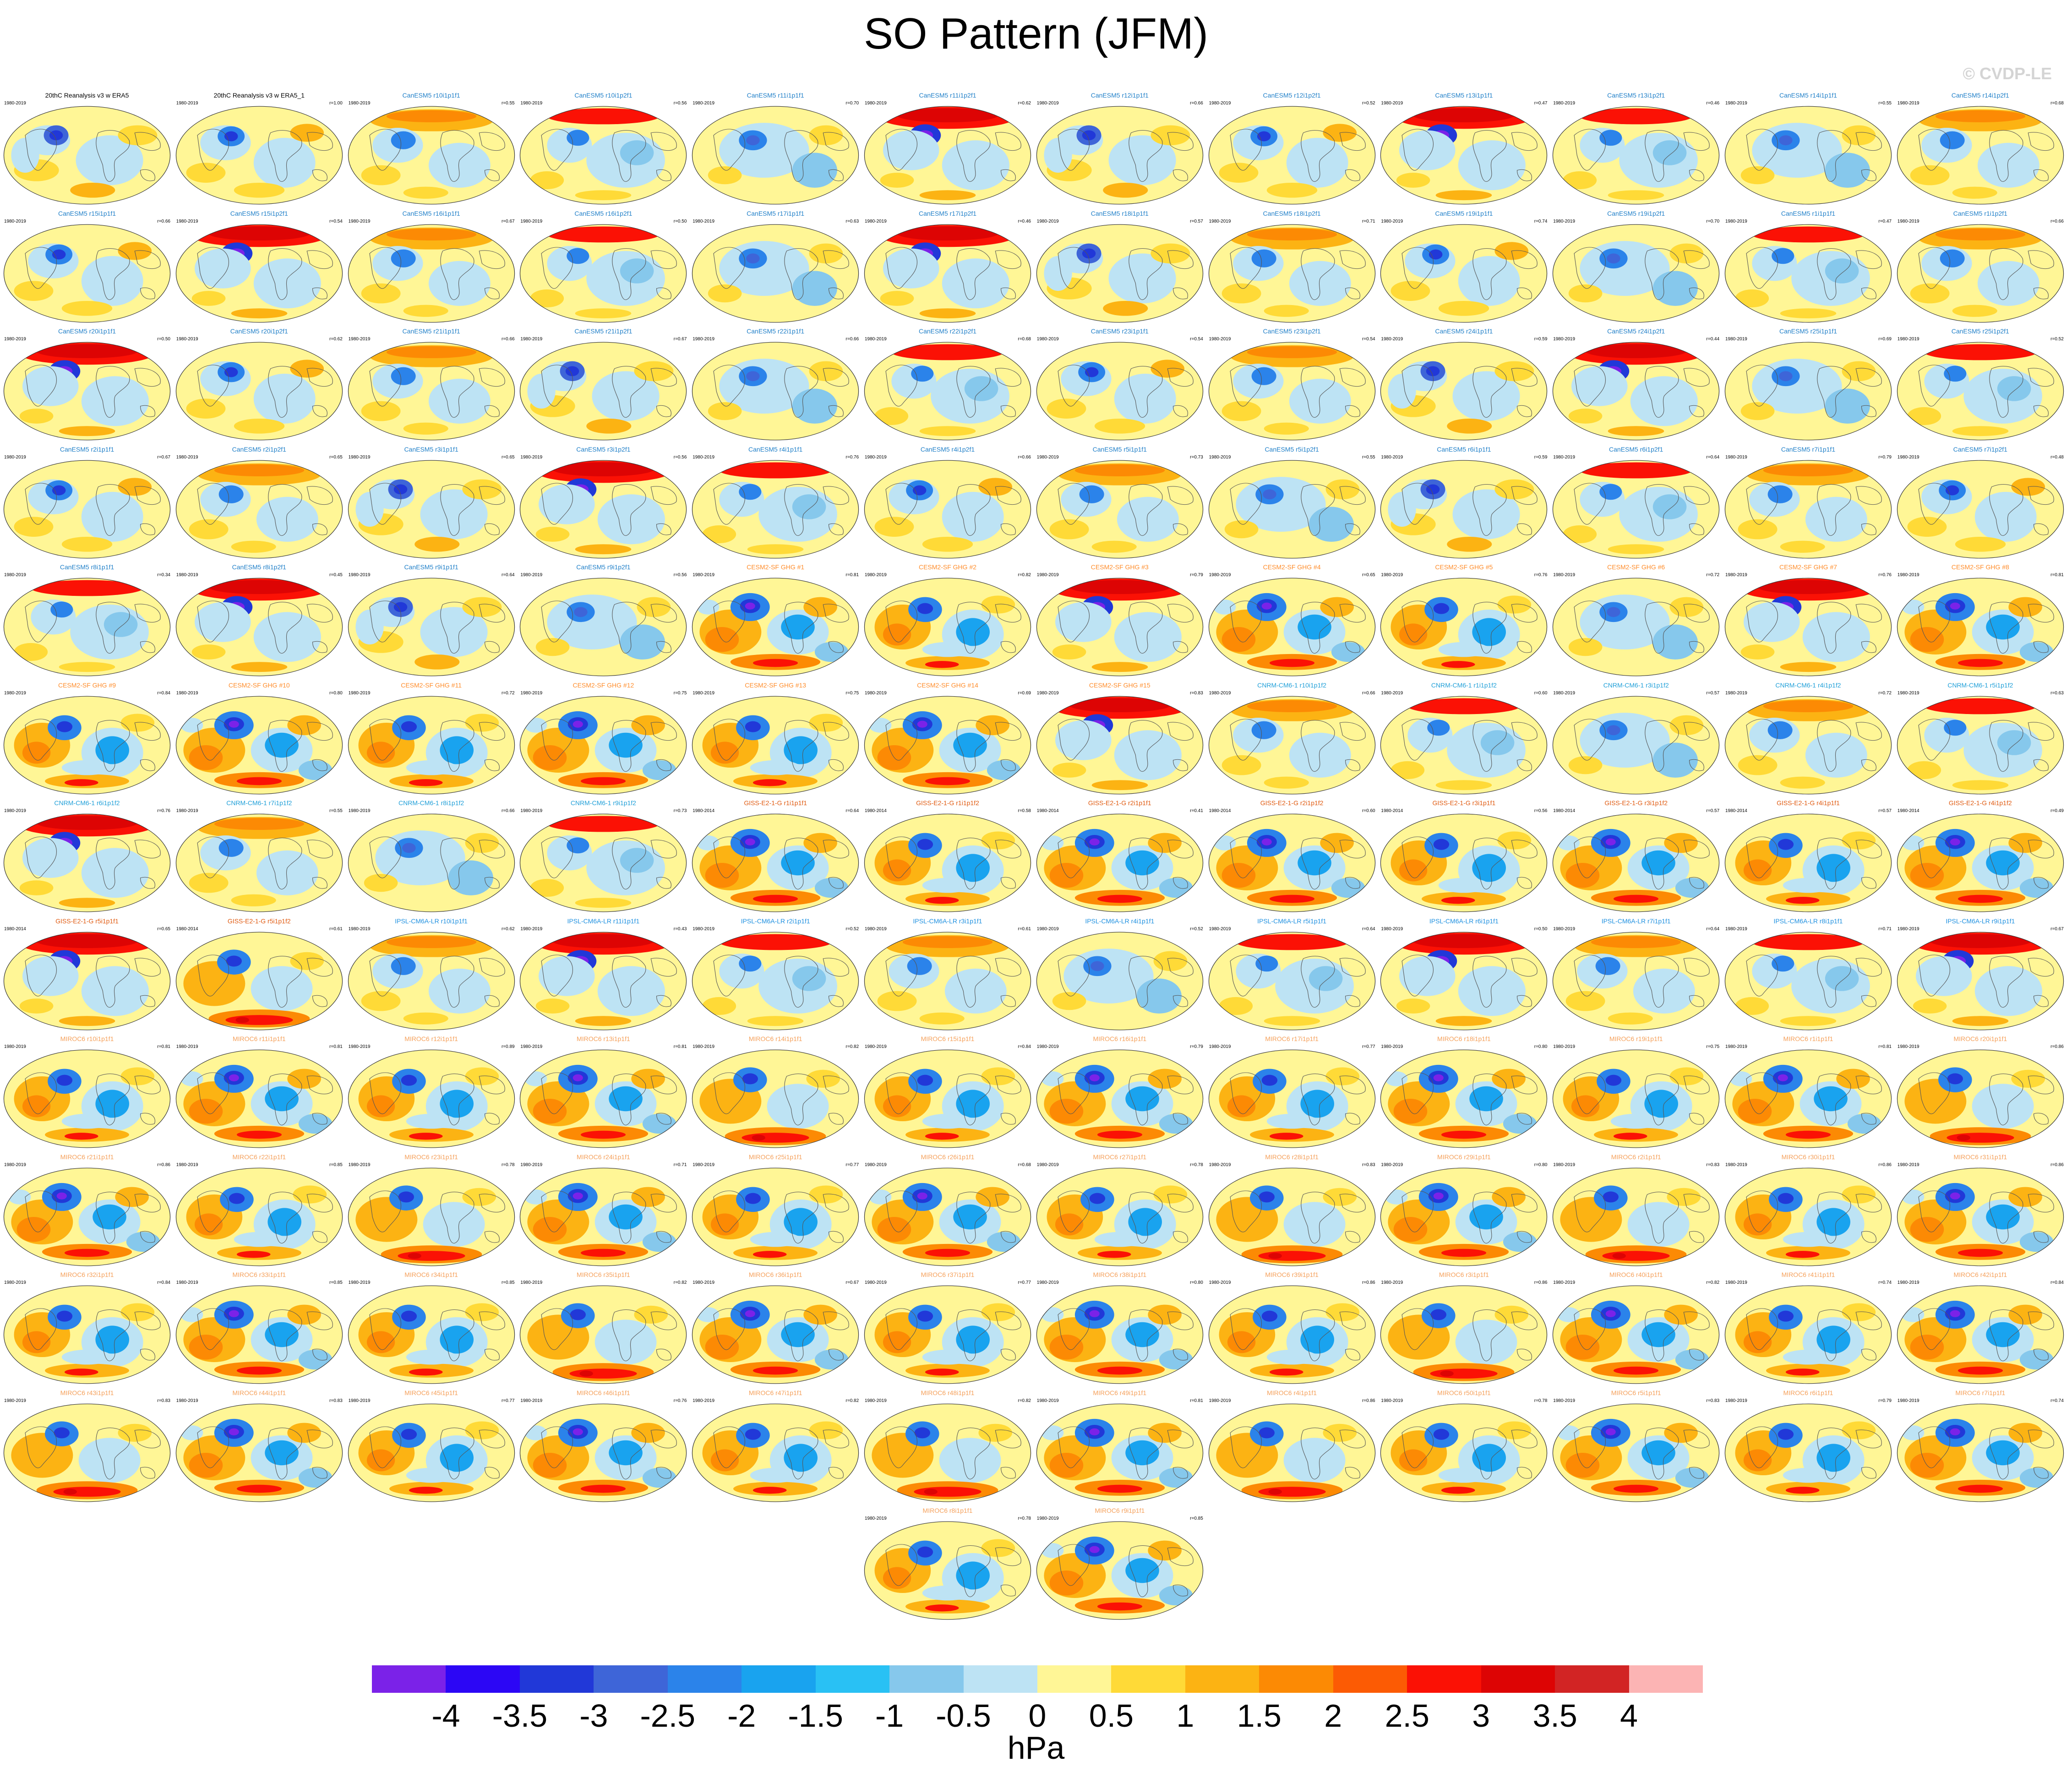  What do you see at coordinates (1464, 739) in the screenshot?
I see `map-panel: CNRM-CM6-1 r1i1p1f2 1980-2019 r=0.60` at bounding box center [1464, 739].